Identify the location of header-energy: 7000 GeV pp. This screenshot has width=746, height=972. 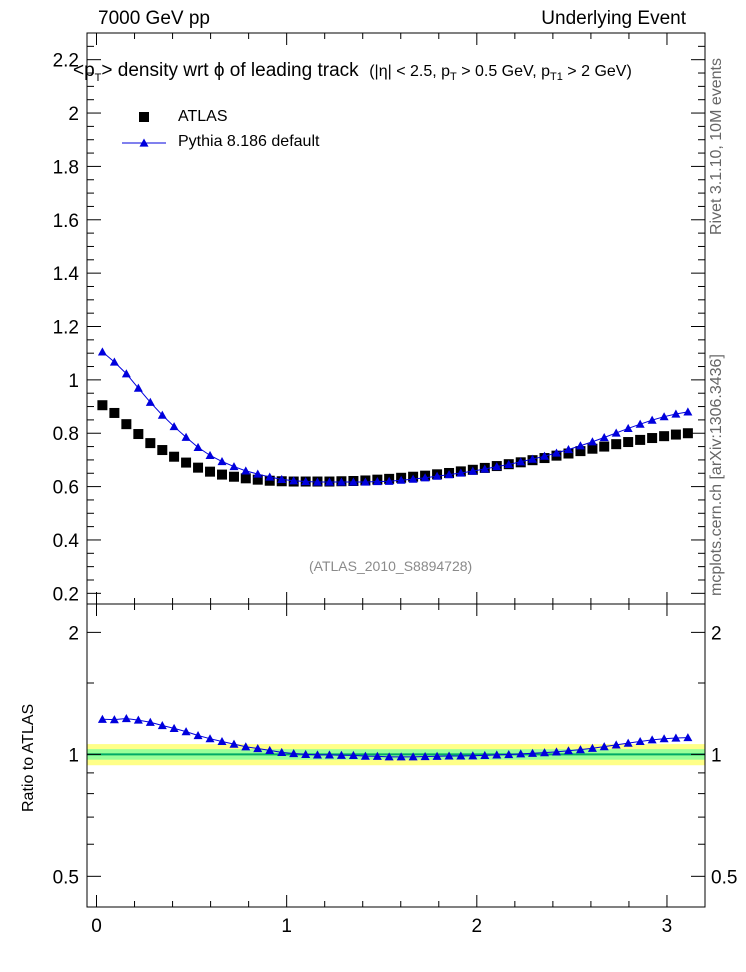
(154, 18).